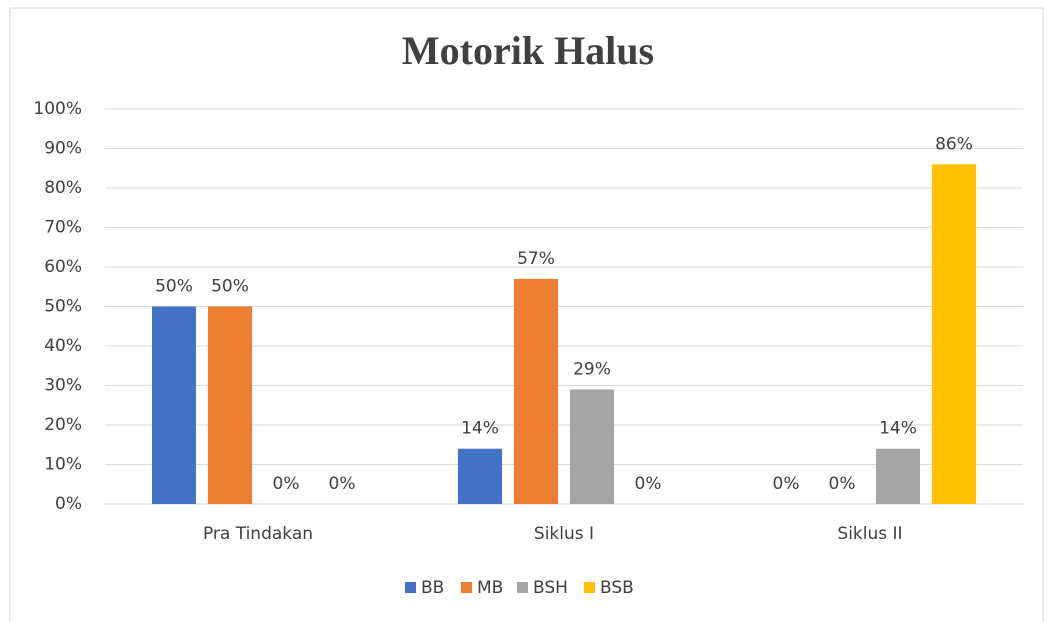 The width and height of the screenshot is (1053, 622). I want to click on y-tick-label: 70%, so click(63, 228).